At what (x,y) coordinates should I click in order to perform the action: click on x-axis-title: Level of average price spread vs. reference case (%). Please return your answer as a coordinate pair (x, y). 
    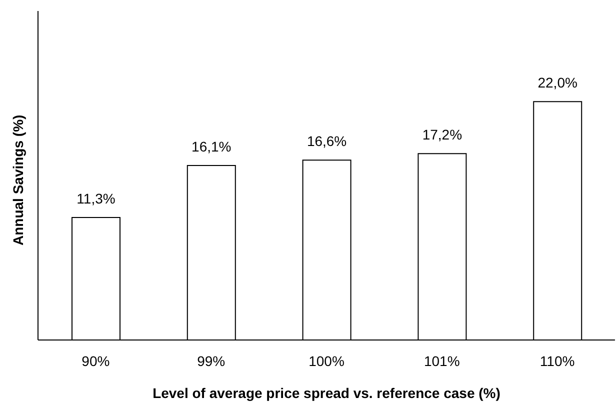
    Looking at the image, I should click on (326, 393).